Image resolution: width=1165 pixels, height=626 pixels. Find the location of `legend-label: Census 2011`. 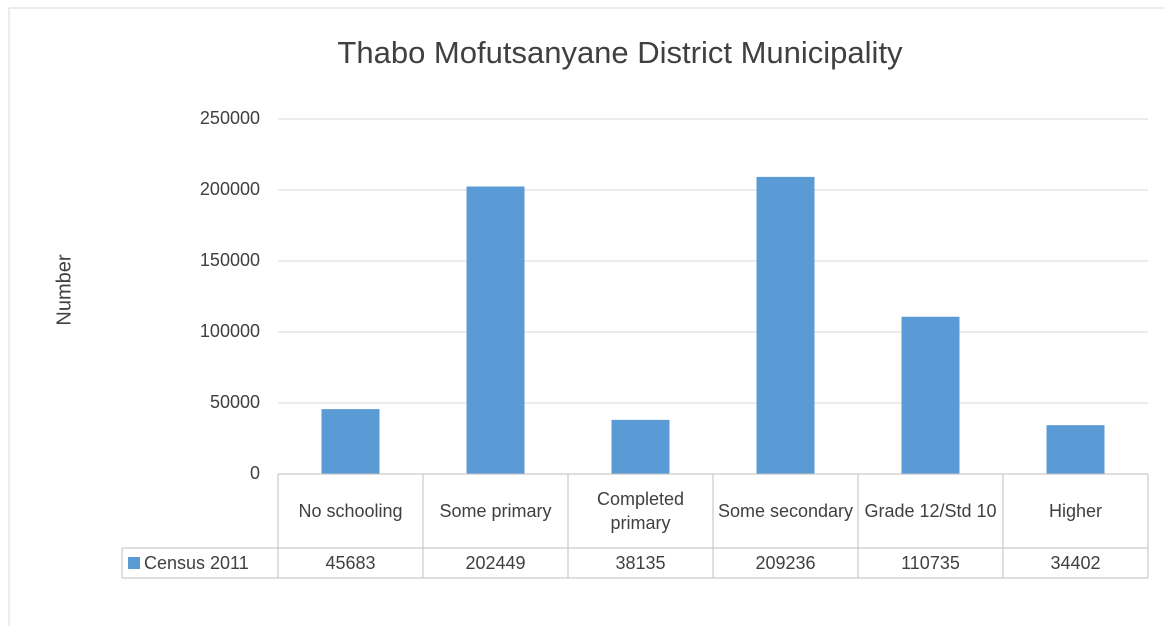

legend-label: Census 2011 is located at coordinates (196, 563).